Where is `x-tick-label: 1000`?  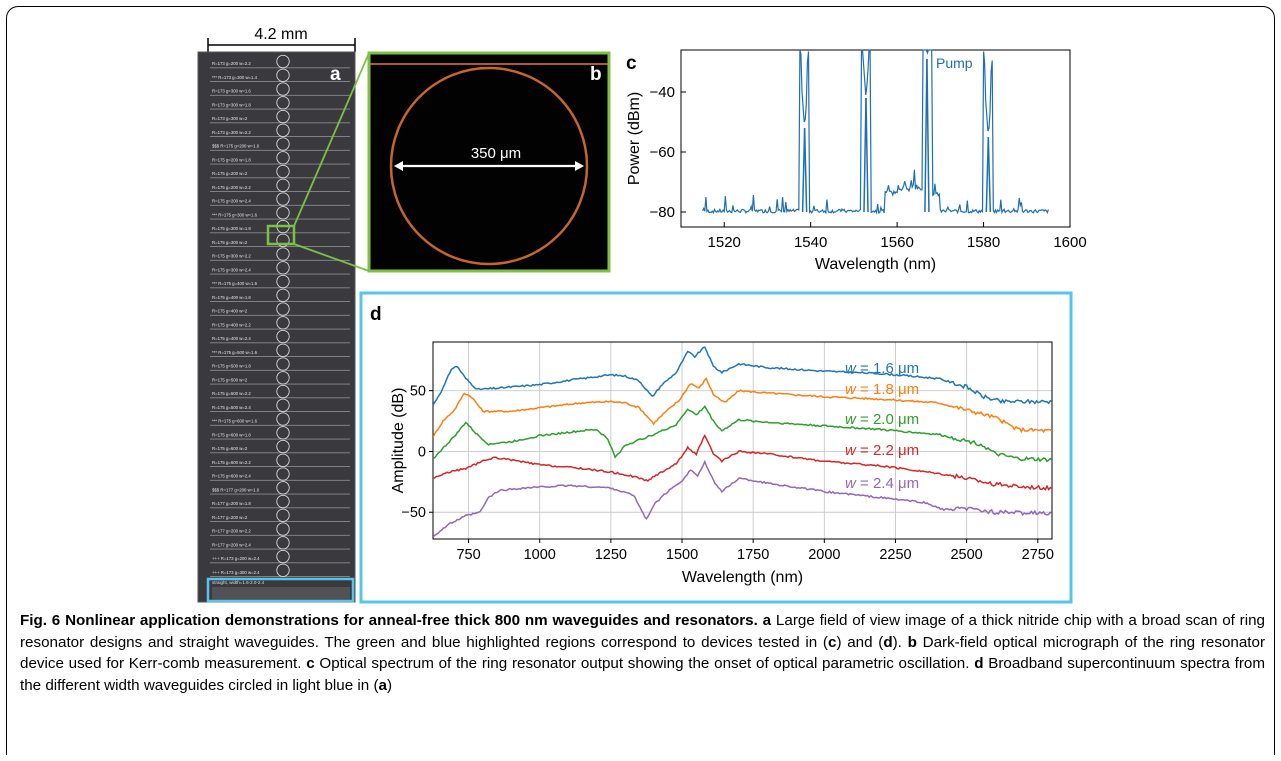 x-tick-label: 1000 is located at coordinates (540, 555).